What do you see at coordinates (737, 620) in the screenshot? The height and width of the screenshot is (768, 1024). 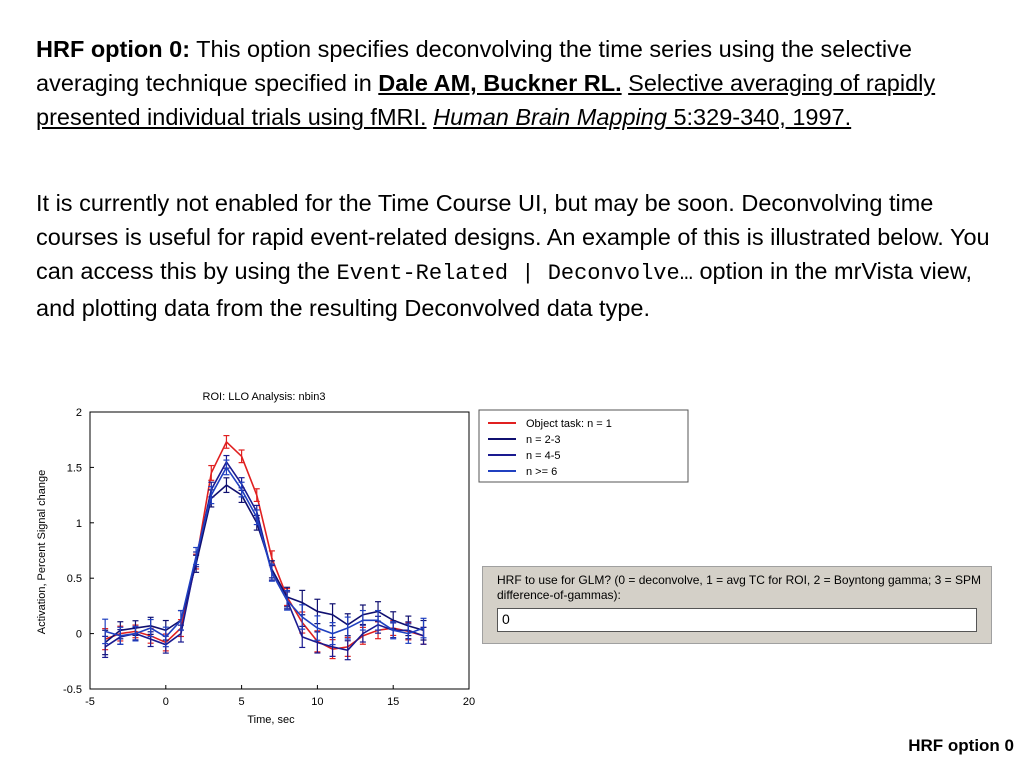 I see `hrf-input-field: 0` at bounding box center [737, 620].